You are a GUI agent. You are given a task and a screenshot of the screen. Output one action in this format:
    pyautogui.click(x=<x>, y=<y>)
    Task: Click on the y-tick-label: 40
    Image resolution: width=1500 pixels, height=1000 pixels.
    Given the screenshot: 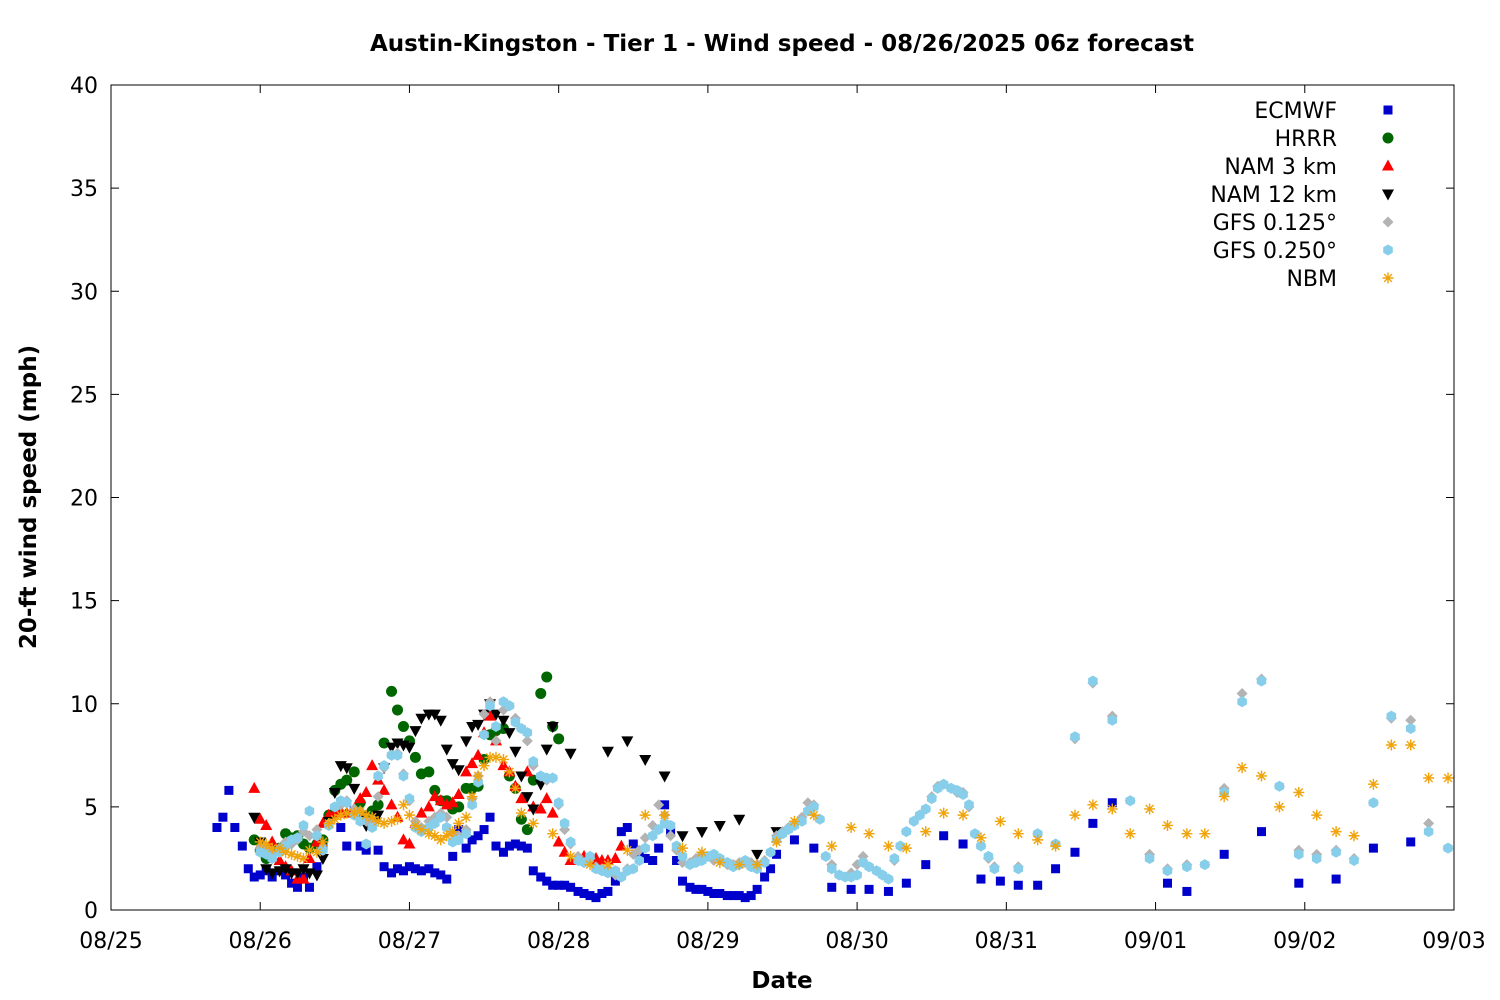 What is the action you would take?
    pyautogui.click(x=84, y=86)
    